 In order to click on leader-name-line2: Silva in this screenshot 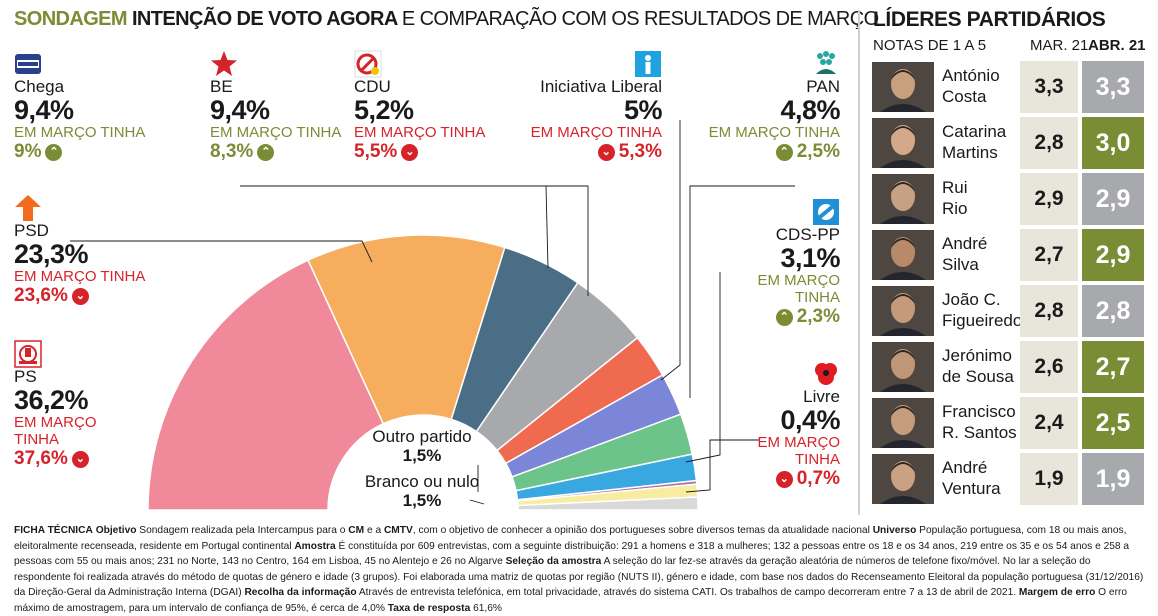, I will do `click(960, 264)`.